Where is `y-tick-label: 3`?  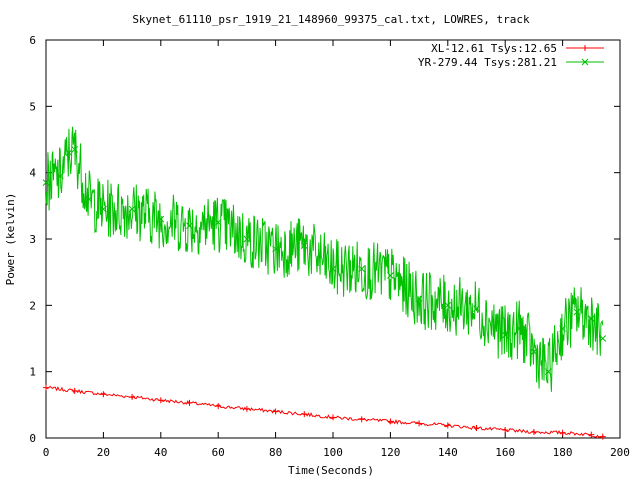 y-tick-label: 3 is located at coordinates (32, 239).